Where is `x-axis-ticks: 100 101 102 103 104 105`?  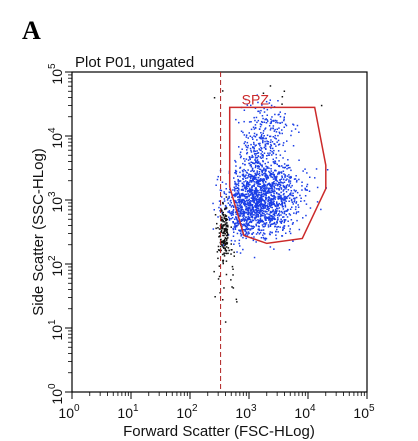 x-axis-ticks: 100 101 102 103 104 105 is located at coordinates (216, 406).